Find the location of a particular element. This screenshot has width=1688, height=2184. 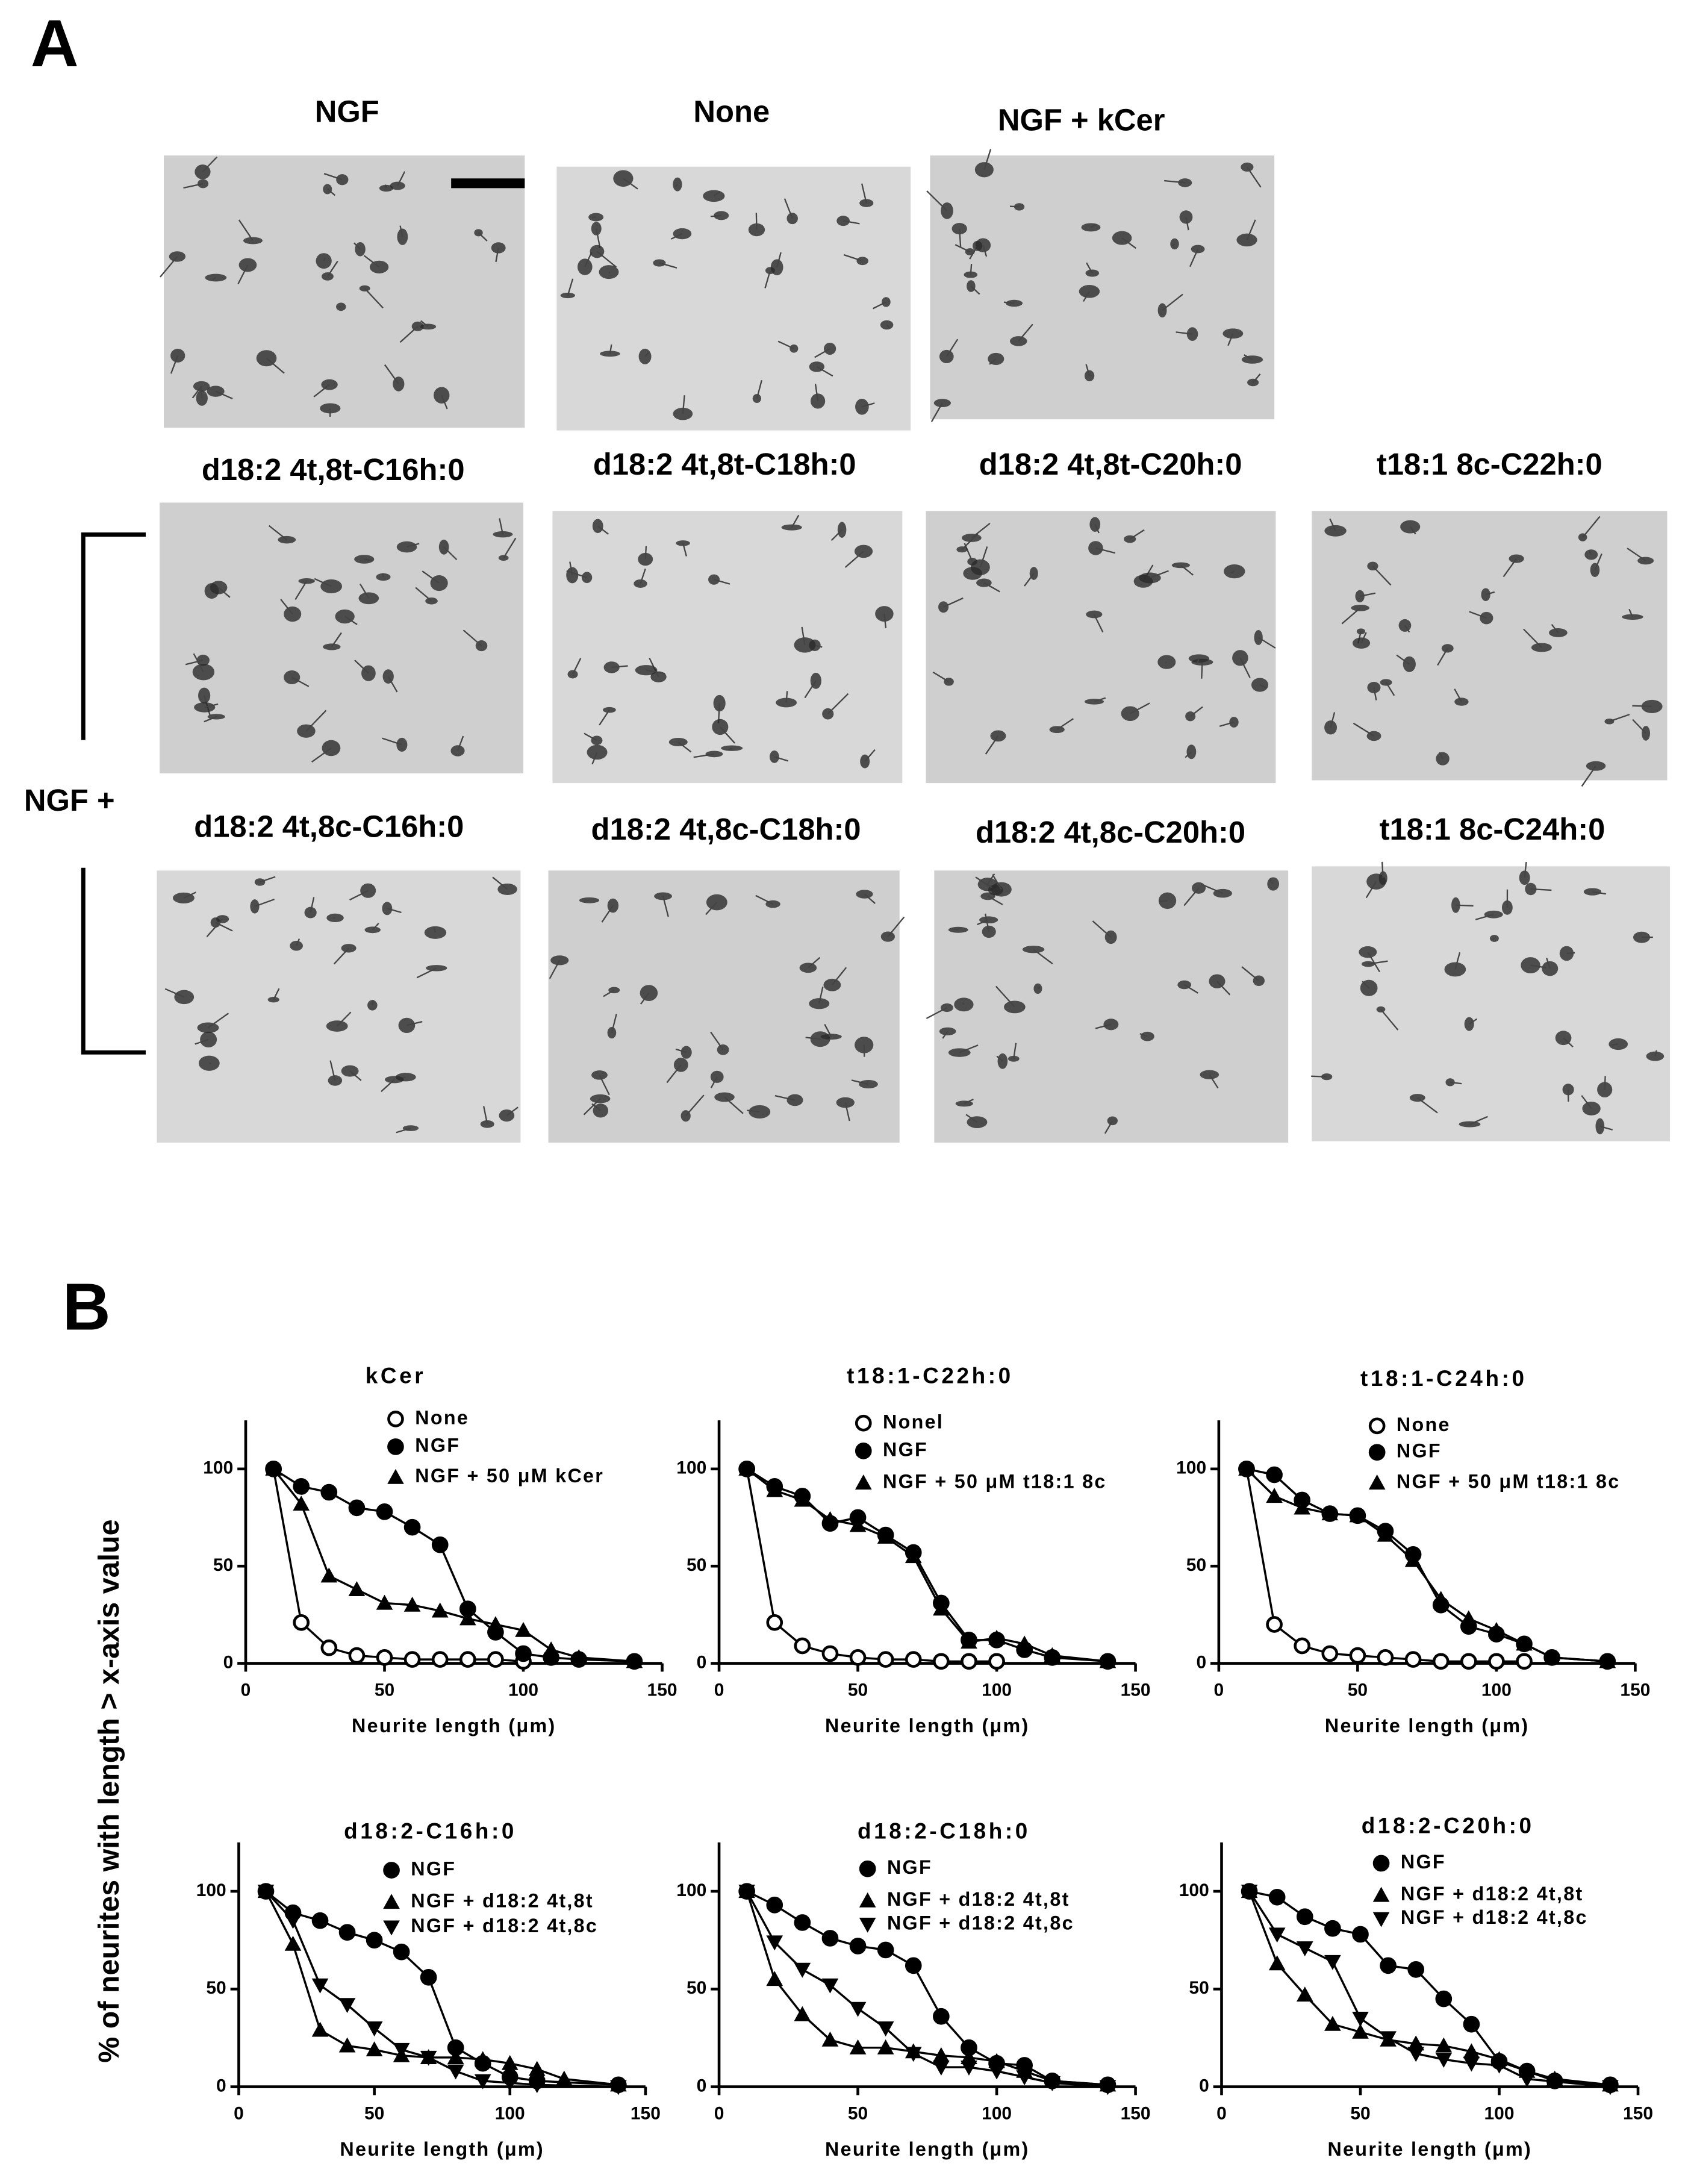

axis is located at coordinates (1429, 1965).